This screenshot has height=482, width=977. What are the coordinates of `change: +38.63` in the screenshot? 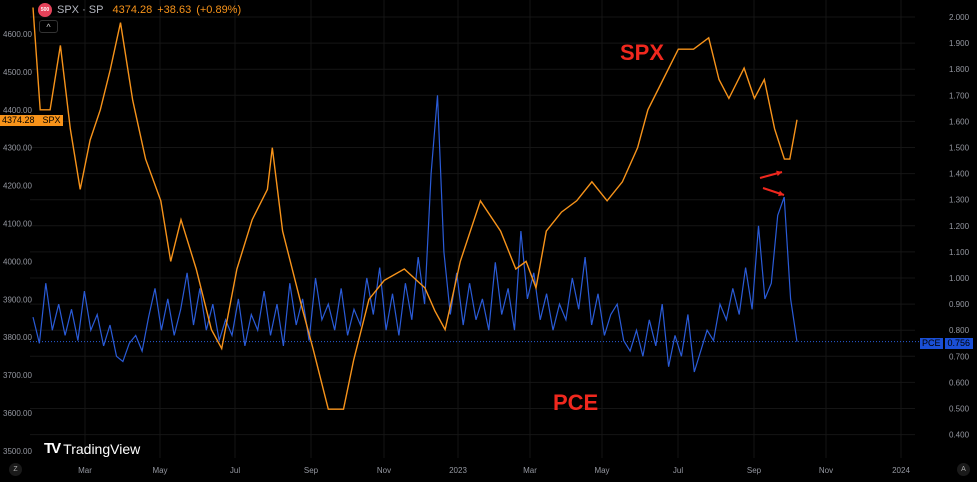 It's located at (174, 10).